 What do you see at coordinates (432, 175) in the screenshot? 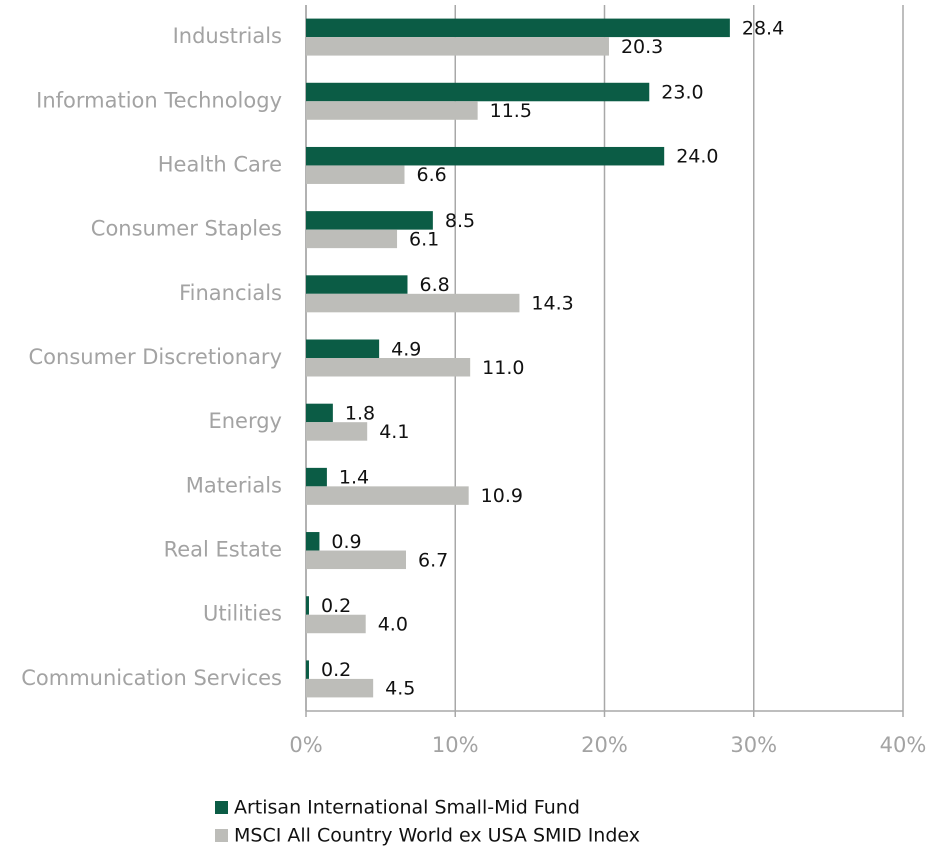
I see `value-label: 6.6` at bounding box center [432, 175].